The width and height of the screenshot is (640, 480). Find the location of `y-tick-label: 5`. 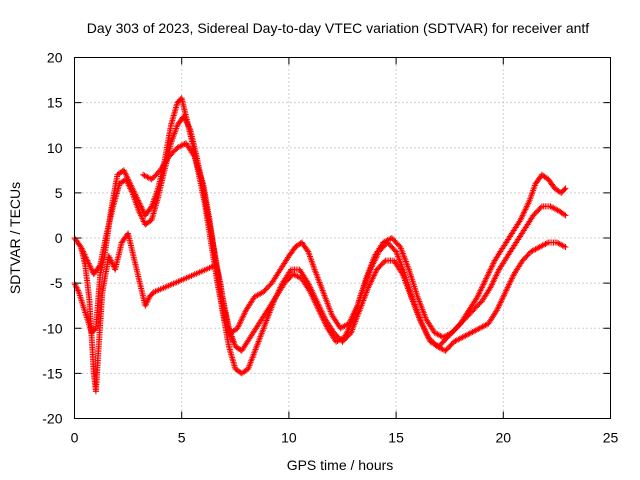

y-tick-label: 5 is located at coordinates (59, 193).